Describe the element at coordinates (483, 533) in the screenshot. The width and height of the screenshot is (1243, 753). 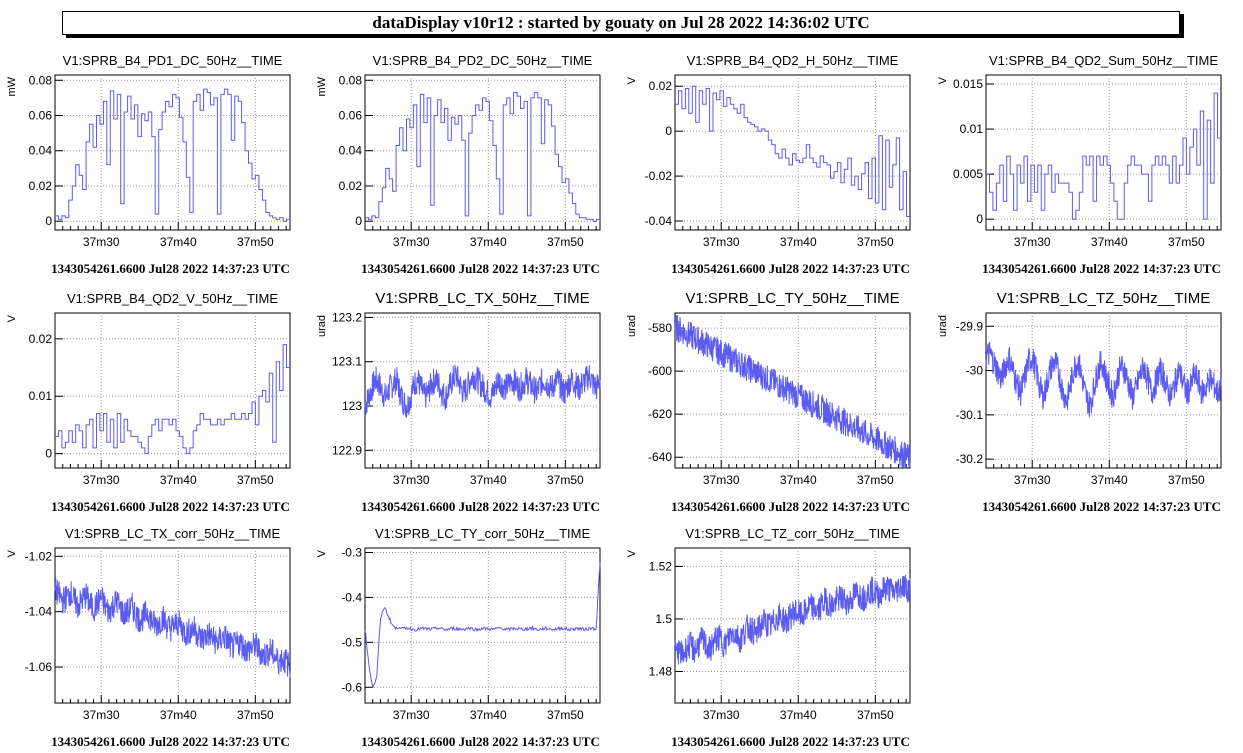
I see `chart-title: V1:SPRB_LC_TY_corr_50Hz__TIME` at that location.